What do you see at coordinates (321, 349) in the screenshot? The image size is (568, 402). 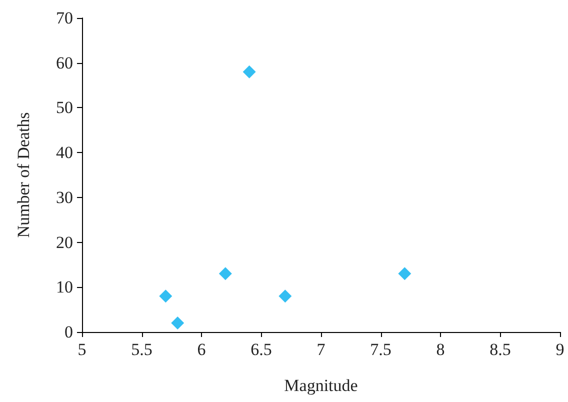 I see `x-tick-label: 7` at bounding box center [321, 349].